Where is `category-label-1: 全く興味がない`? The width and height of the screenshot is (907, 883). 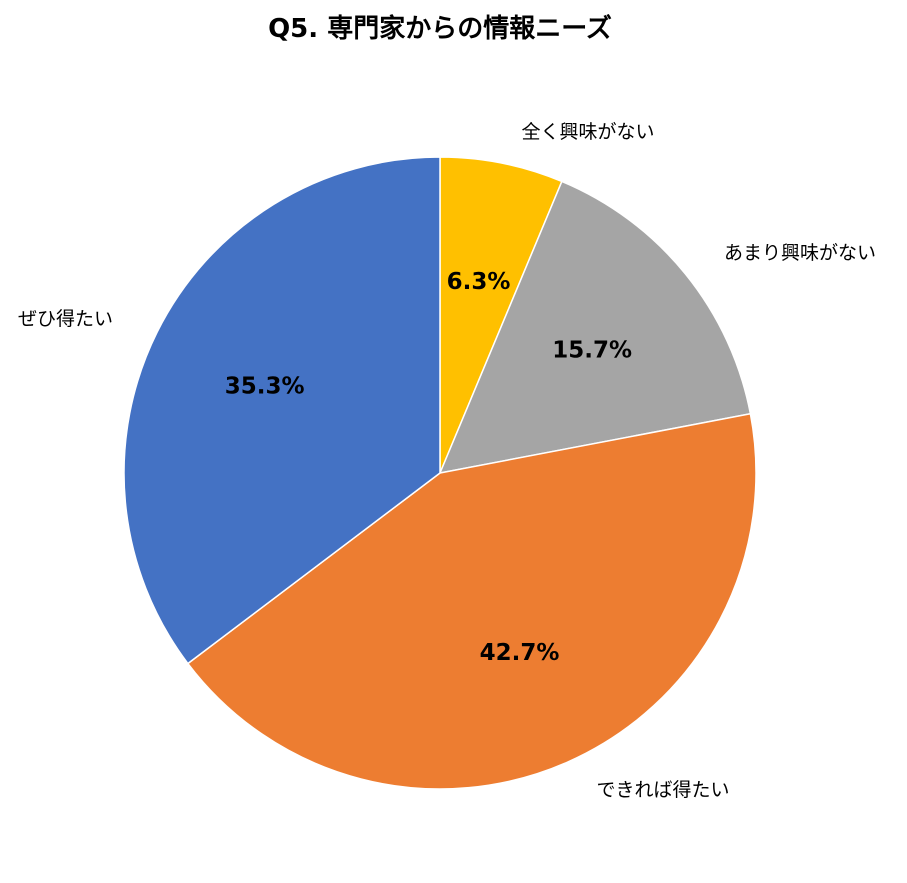 category-label-1: 全く興味がない is located at coordinates (587, 132).